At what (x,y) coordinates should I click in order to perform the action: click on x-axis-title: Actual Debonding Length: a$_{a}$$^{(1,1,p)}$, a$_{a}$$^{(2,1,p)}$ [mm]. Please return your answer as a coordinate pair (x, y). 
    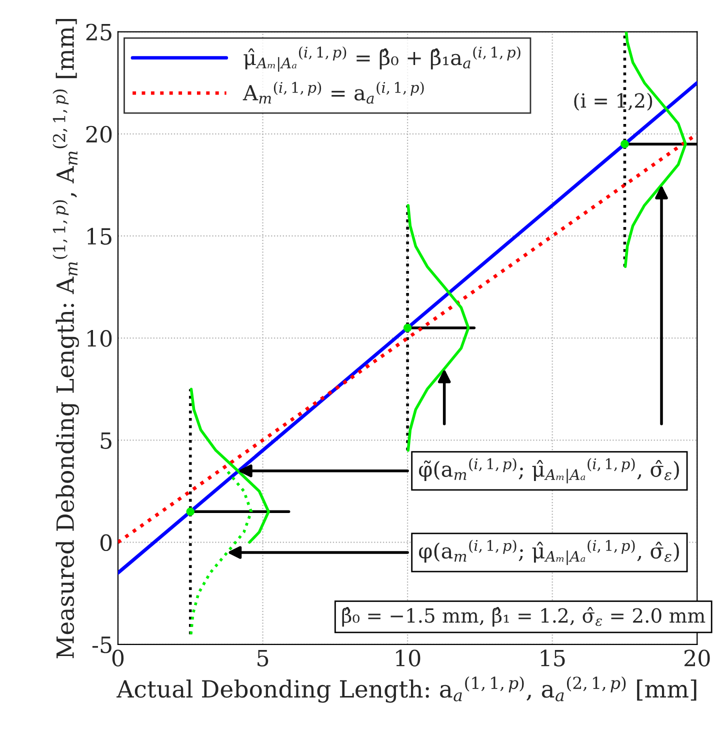
    Looking at the image, I should click on (406, 689).